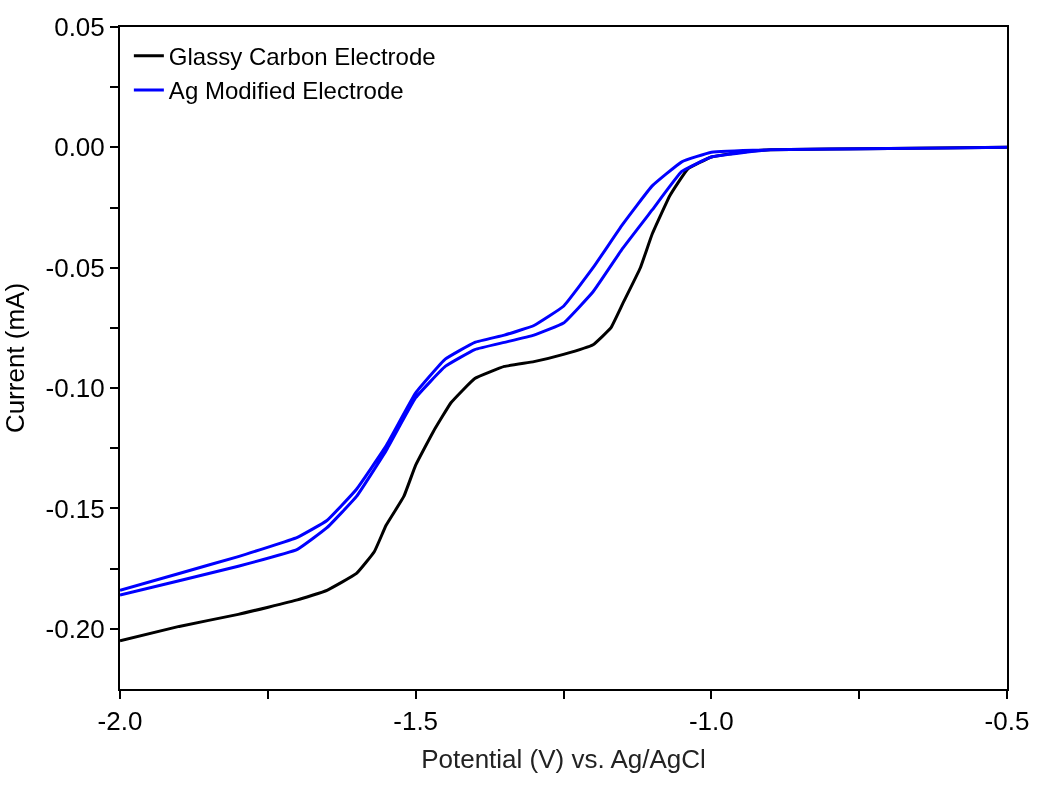 Image resolution: width=1042 pixels, height=799 pixels. I want to click on y-tick-label: -0.15, so click(75, 508).